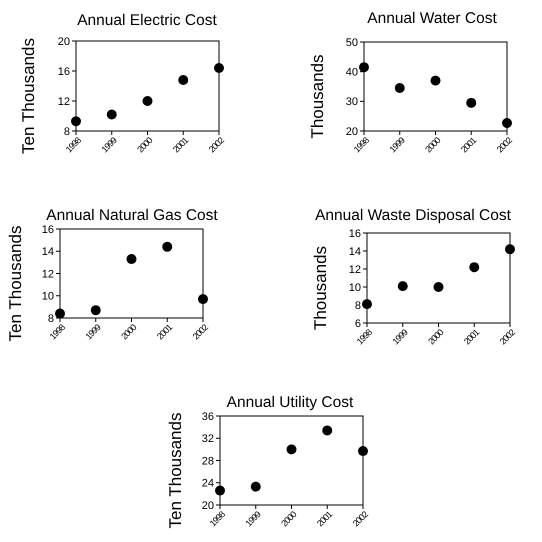  What do you see at coordinates (290, 402) in the screenshot?
I see `chart-title: Annual Utility Cost` at bounding box center [290, 402].